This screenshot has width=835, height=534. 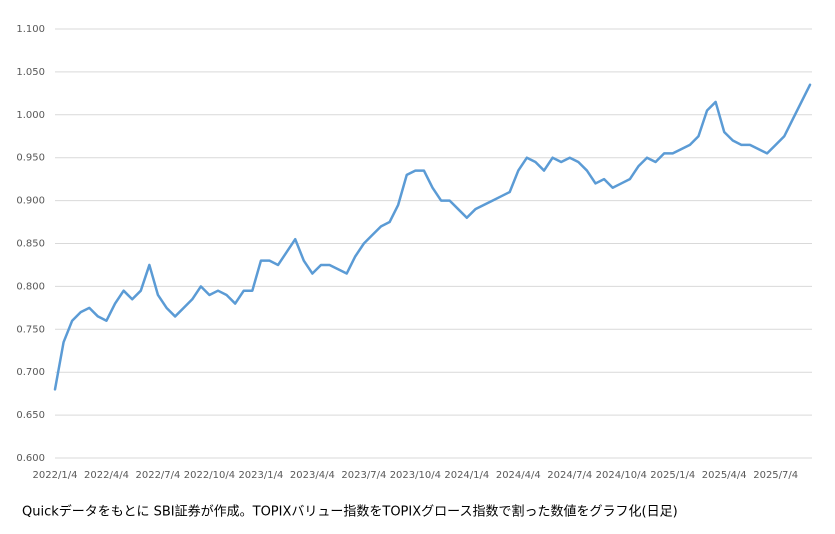 What do you see at coordinates (157, 475) in the screenshot?
I see `x-tick-label: 2022/7/4` at bounding box center [157, 475].